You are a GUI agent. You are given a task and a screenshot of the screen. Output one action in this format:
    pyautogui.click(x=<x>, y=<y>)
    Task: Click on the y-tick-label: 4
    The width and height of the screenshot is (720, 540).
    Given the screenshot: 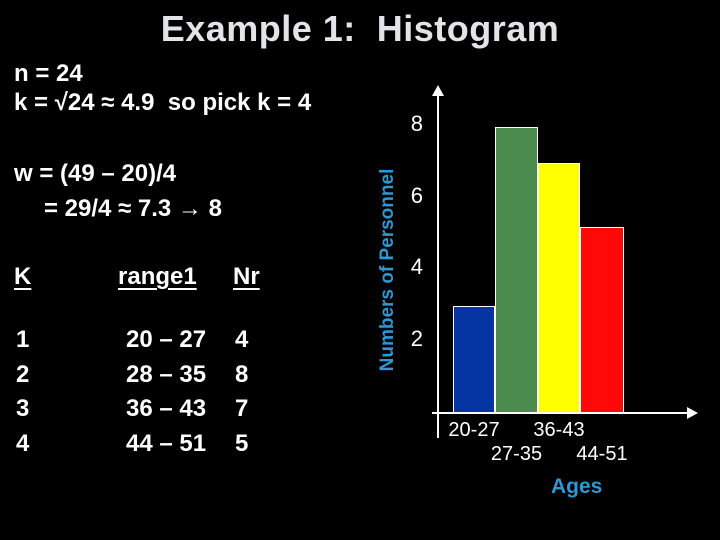 What is the action you would take?
    pyautogui.click(x=416, y=266)
    